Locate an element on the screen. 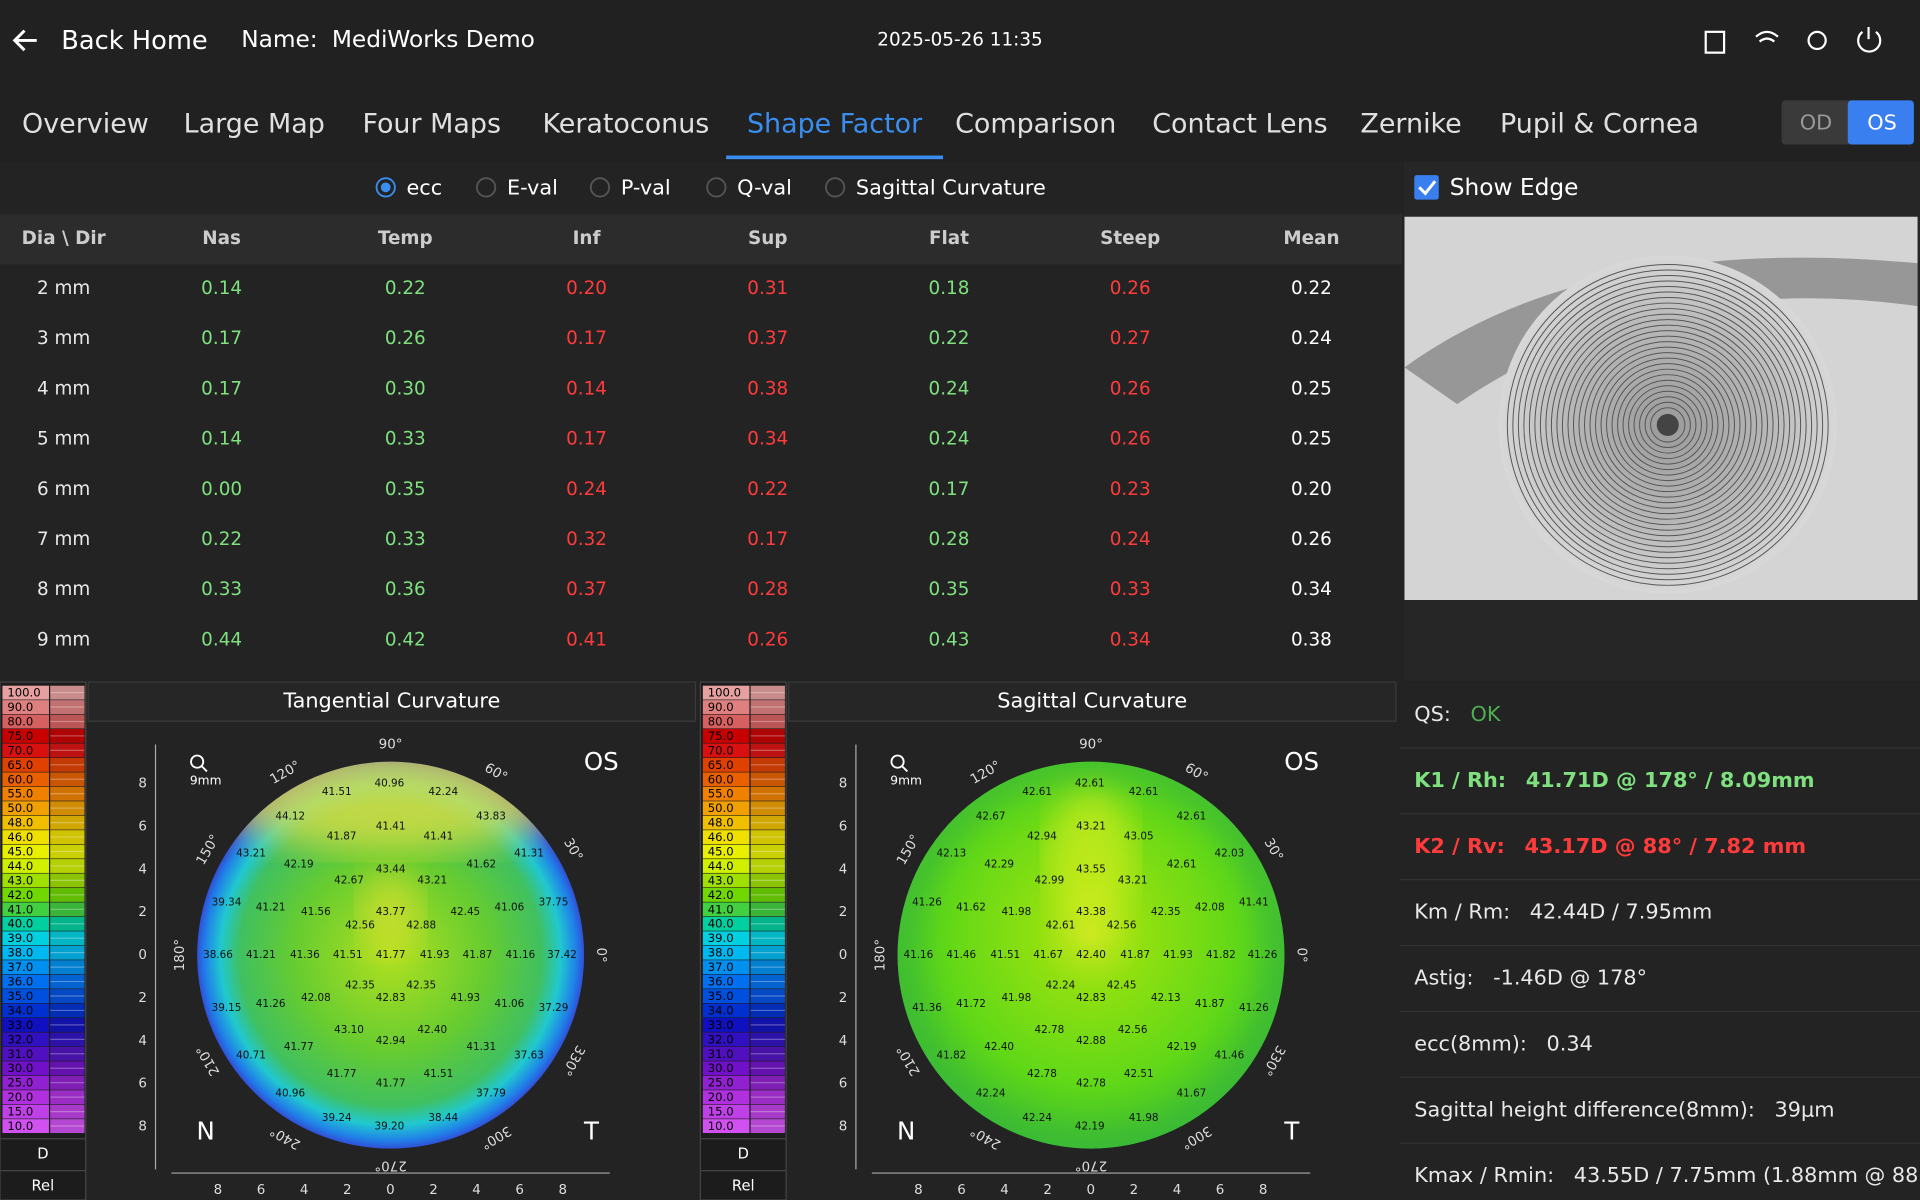  map-value: 41.67 is located at coordinates (1048, 955).